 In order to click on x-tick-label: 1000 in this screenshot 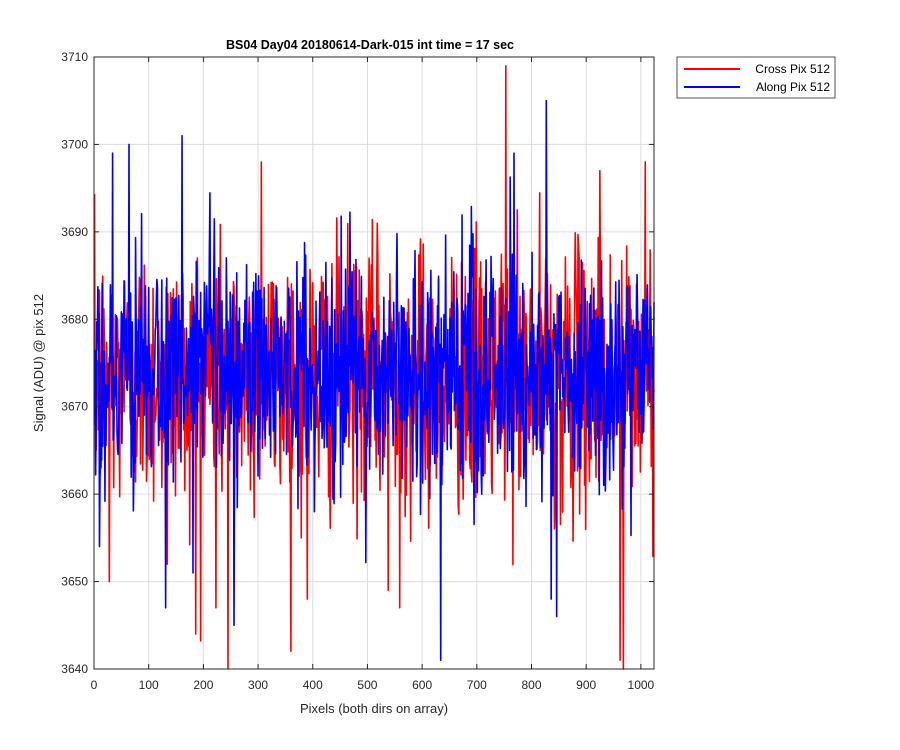, I will do `click(641, 685)`.